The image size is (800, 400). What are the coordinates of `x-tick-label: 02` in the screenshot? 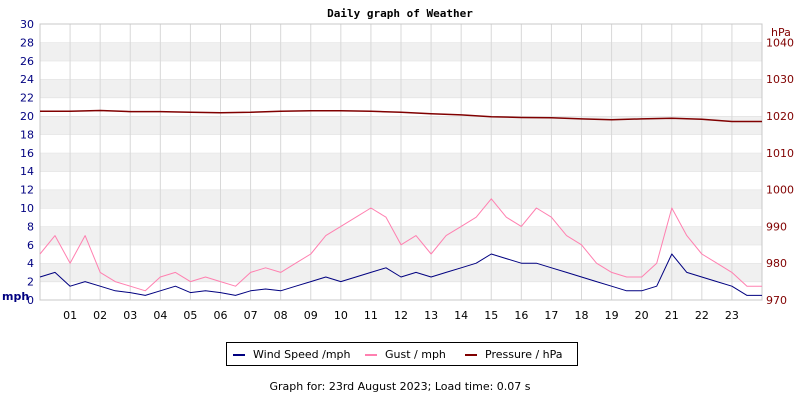 It's located at (100, 315).